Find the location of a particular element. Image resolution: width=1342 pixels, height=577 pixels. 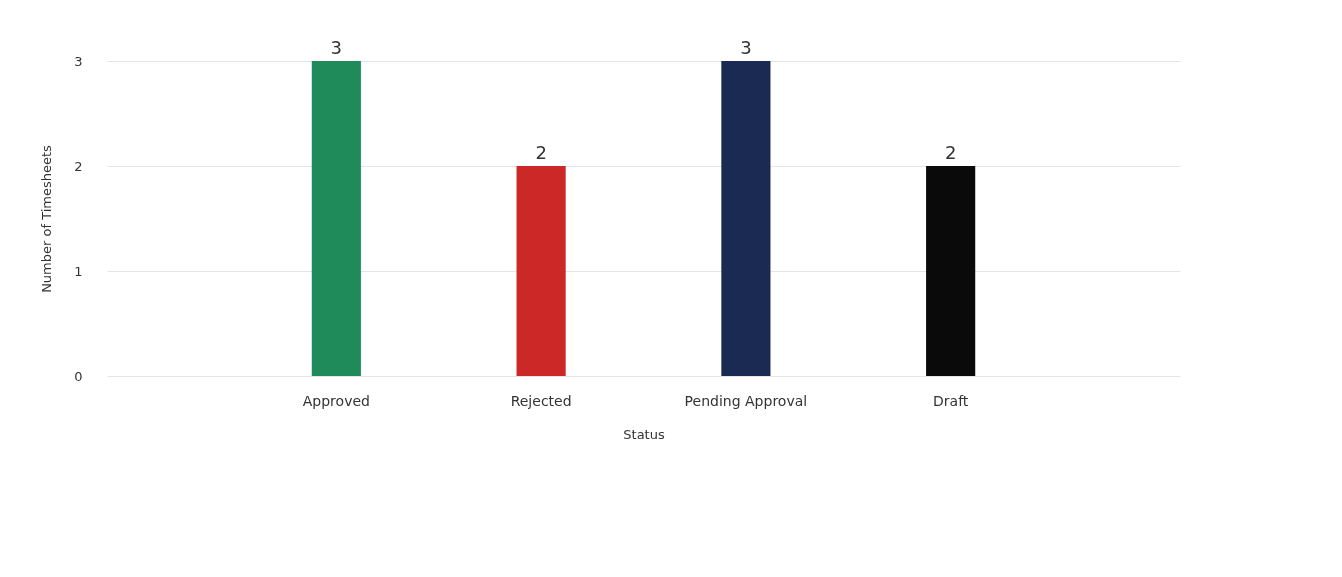

x-axis-title: Status is located at coordinates (644, 434).